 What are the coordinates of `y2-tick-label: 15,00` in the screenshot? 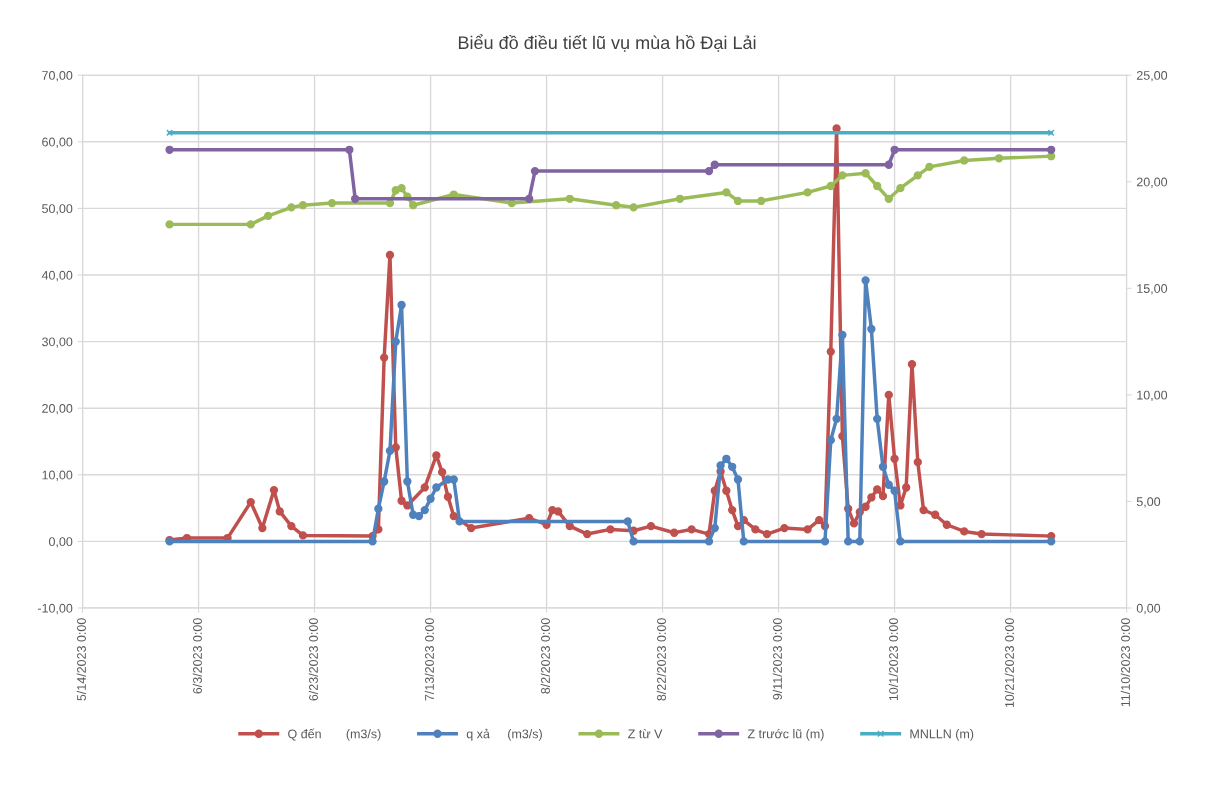 It's located at (1152, 289).